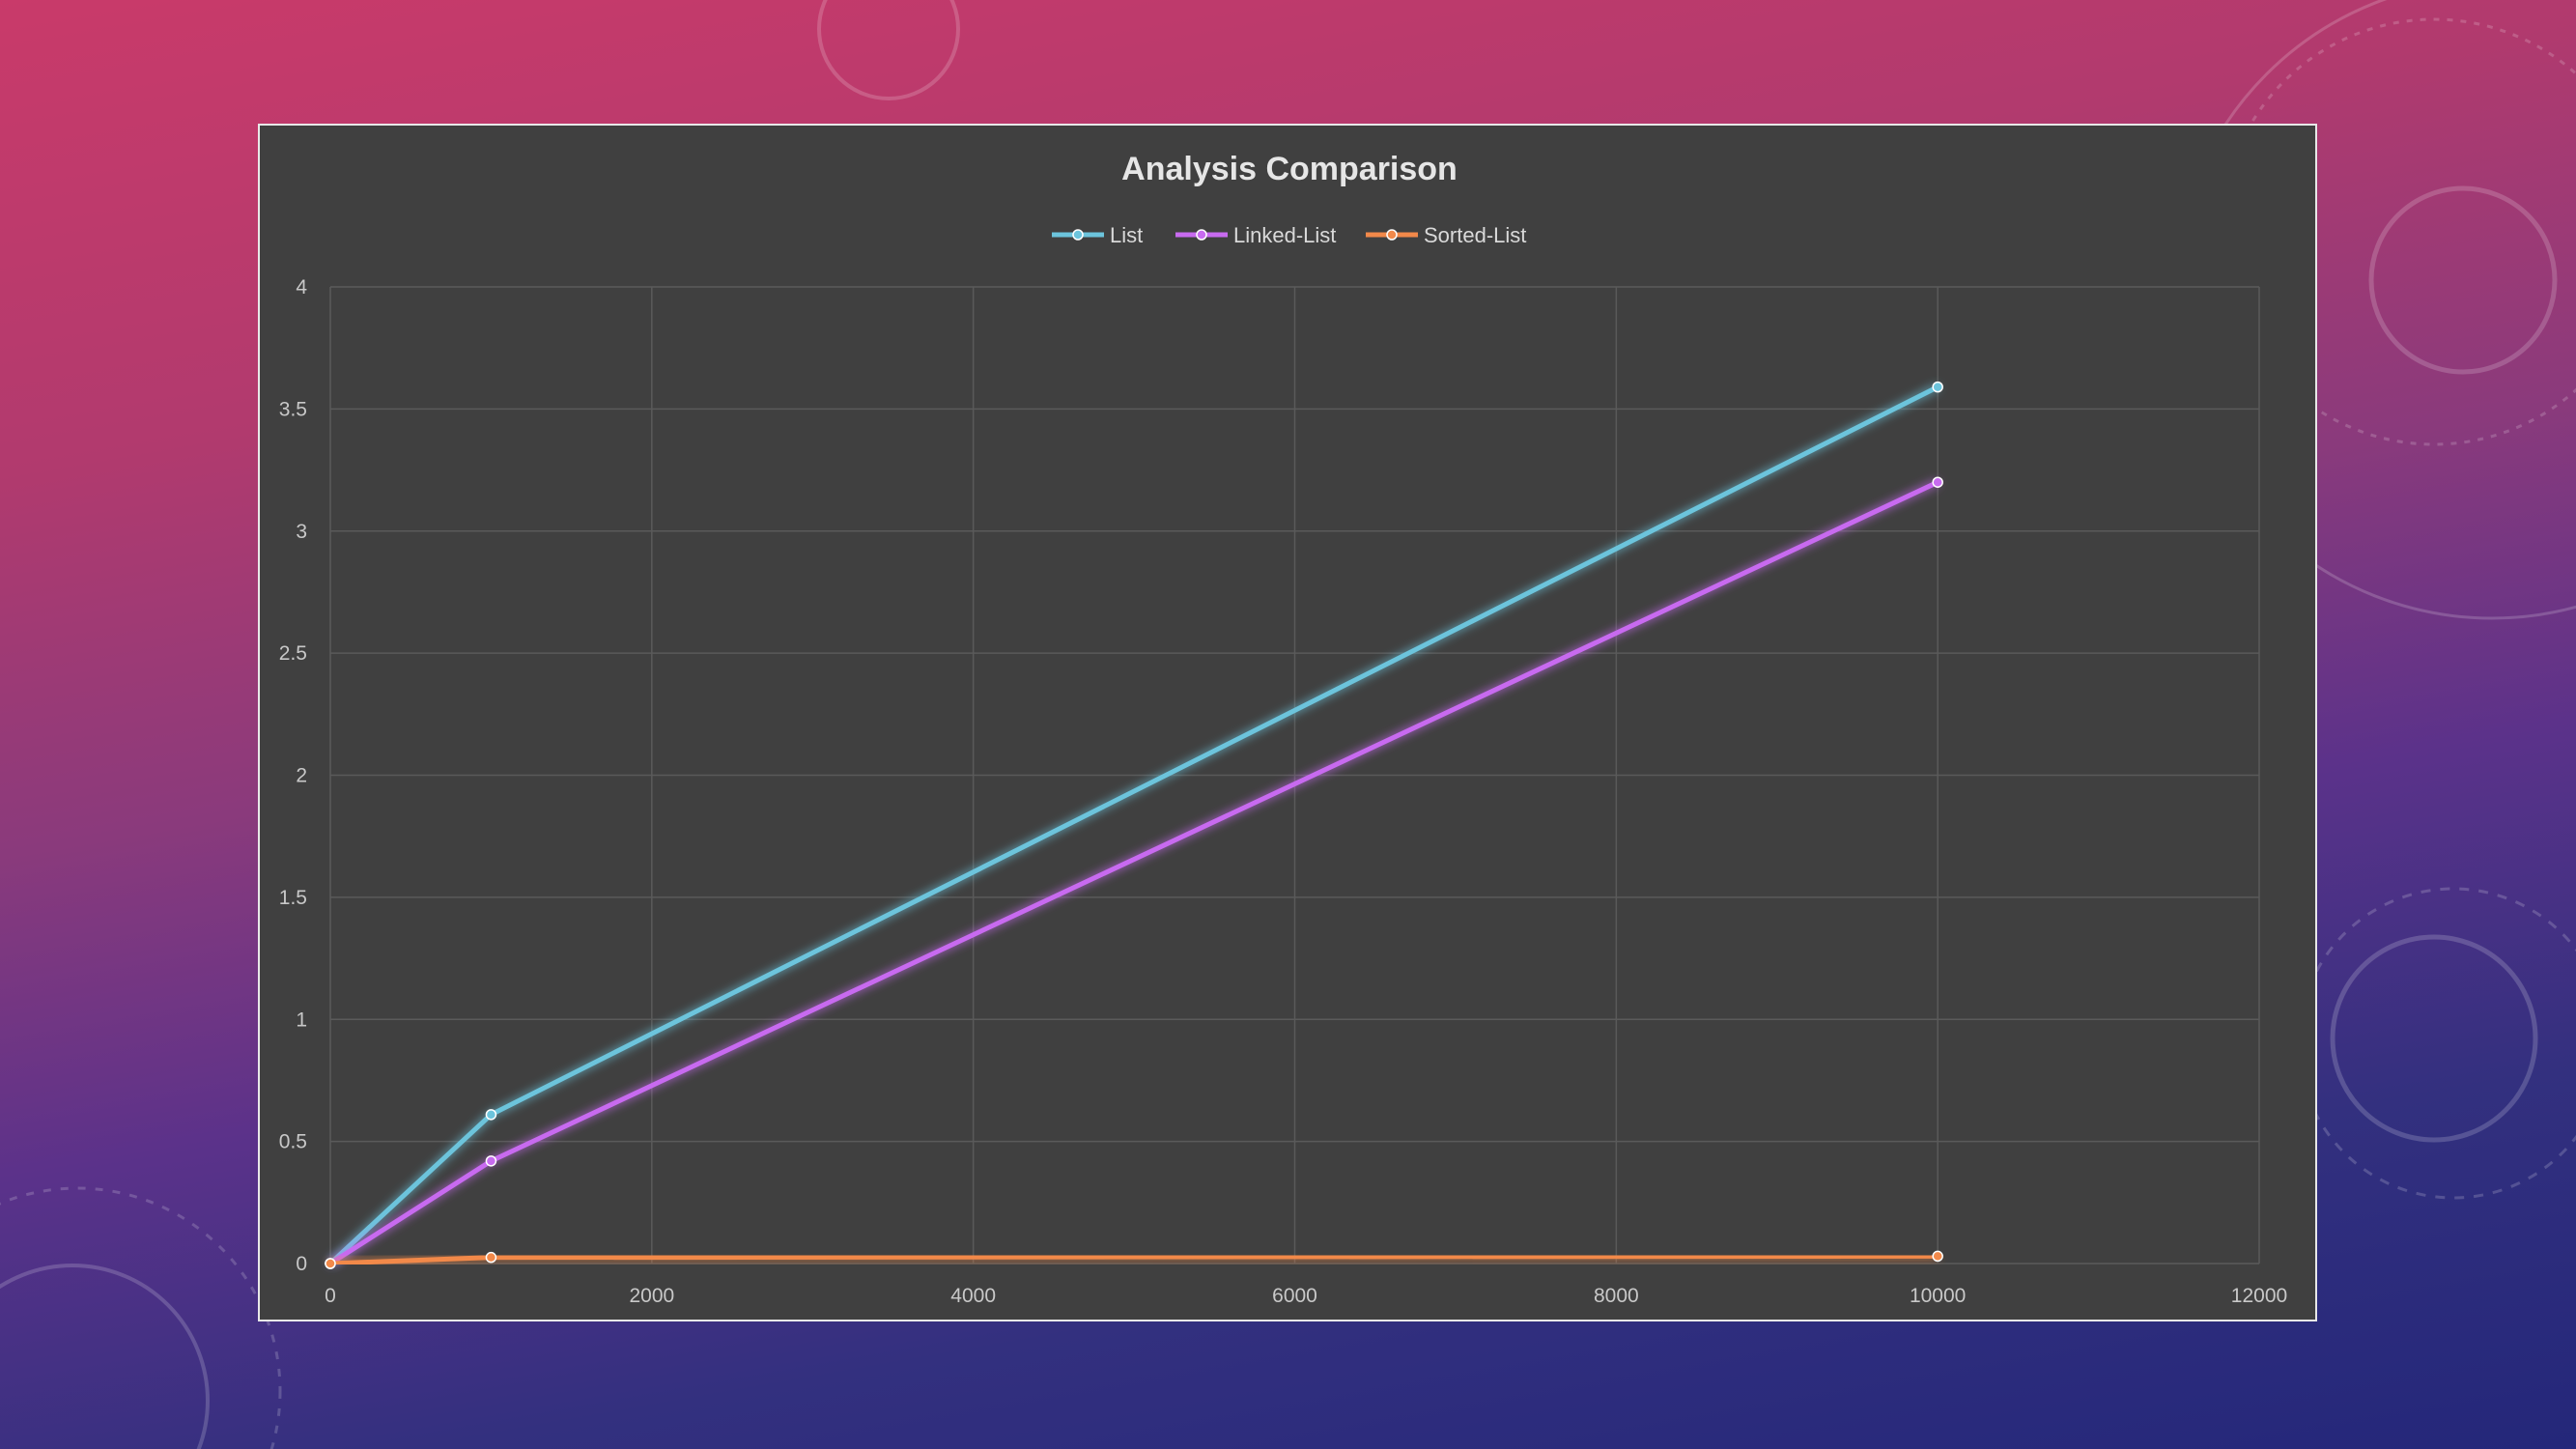 This screenshot has width=2576, height=1449. Describe the element at coordinates (1289, 169) in the screenshot. I see `chart-title: Analysis Comparison` at that location.